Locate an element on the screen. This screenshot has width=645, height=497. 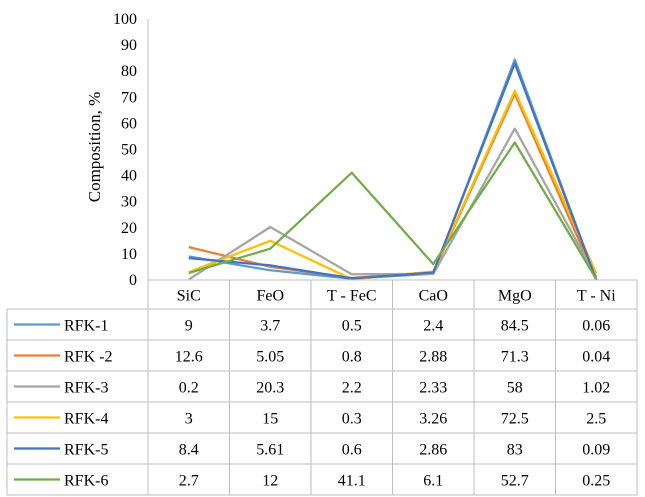
table-cell: 3.26 is located at coordinates (433, 419).